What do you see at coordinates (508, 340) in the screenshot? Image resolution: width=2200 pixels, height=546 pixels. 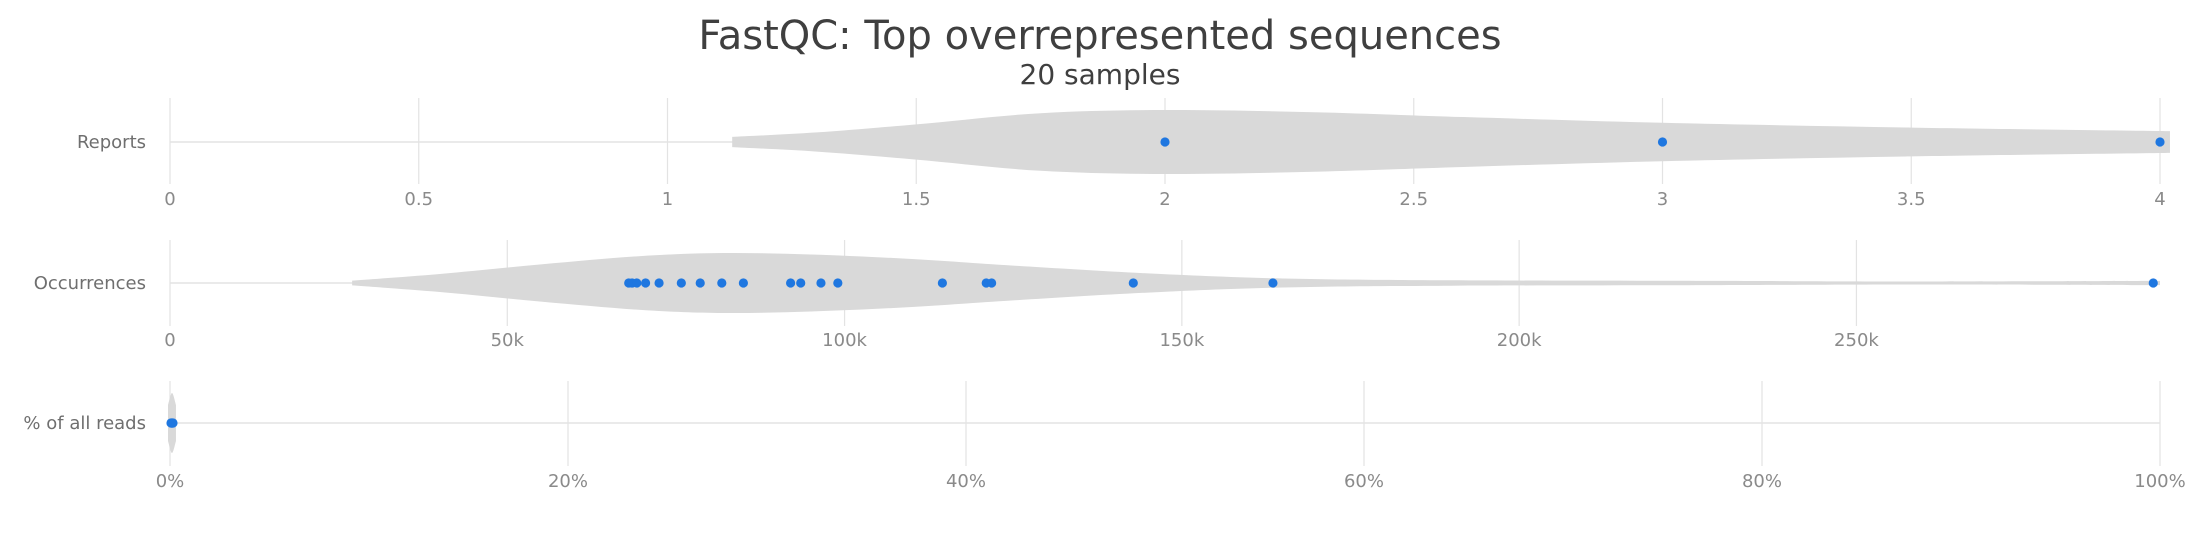 I see `tick-label: 50k` at bounding box center [508, 340].